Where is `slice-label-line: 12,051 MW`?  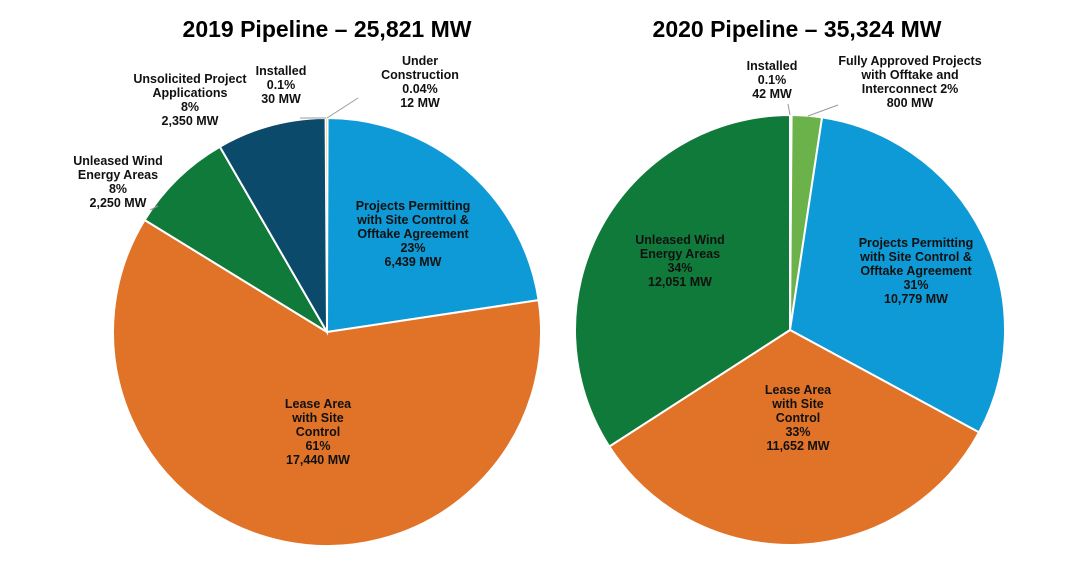
slice-label-line: 12,051 MW is located at coordinates (680, 282).